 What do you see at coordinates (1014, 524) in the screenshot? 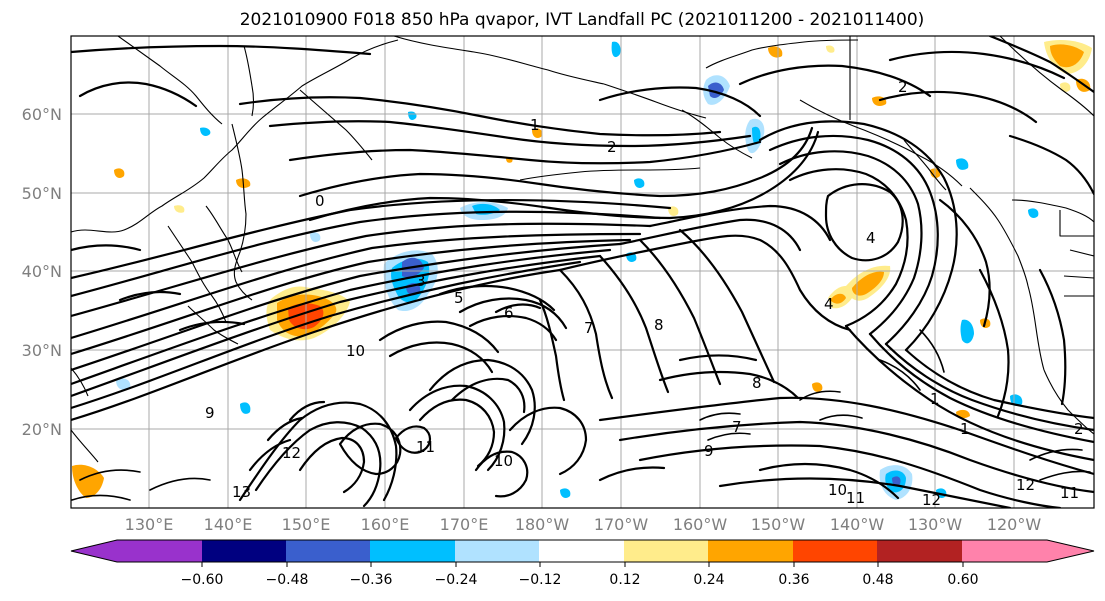
I see `lon-label: 120°W` at bounding box center [1014, 524].